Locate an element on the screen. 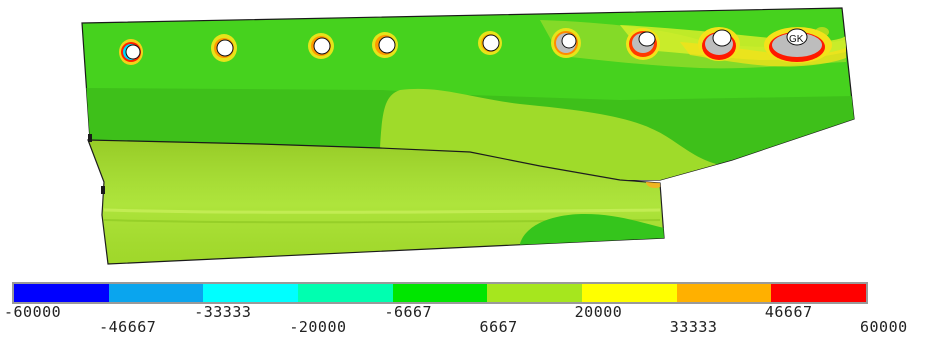 This screenshot has height=339, width=933. legend-tick-label: -20000 is located at coordinates (318, 327).